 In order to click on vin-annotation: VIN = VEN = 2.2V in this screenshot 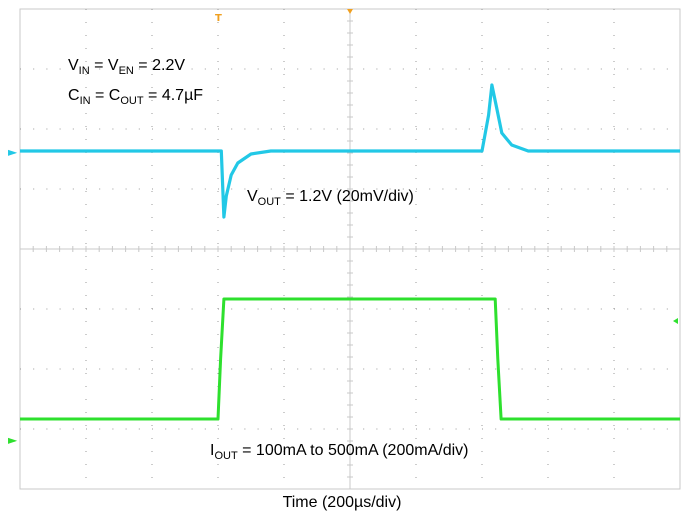, I will do `click(126, 67)`.